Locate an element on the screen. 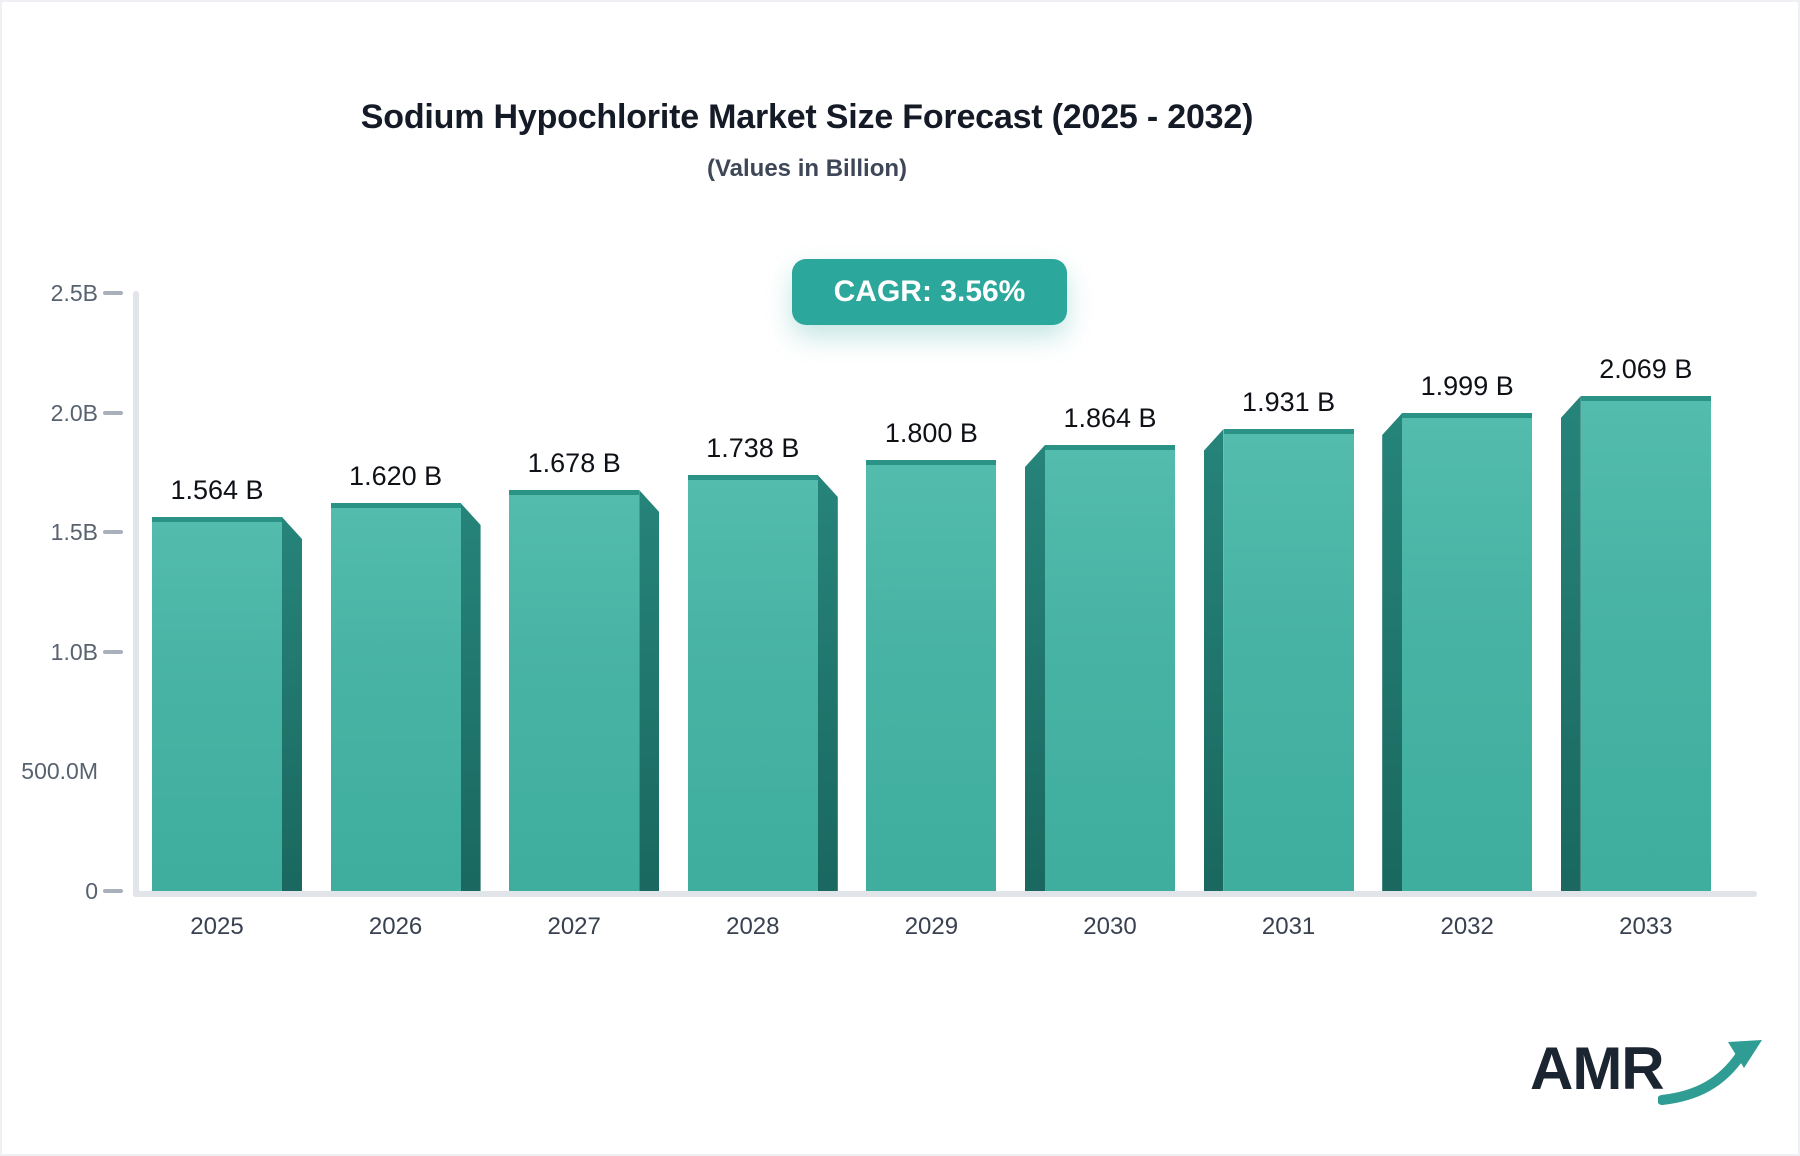  x-axis-label-2030: 2030 is located at coordinates (1110, 926).